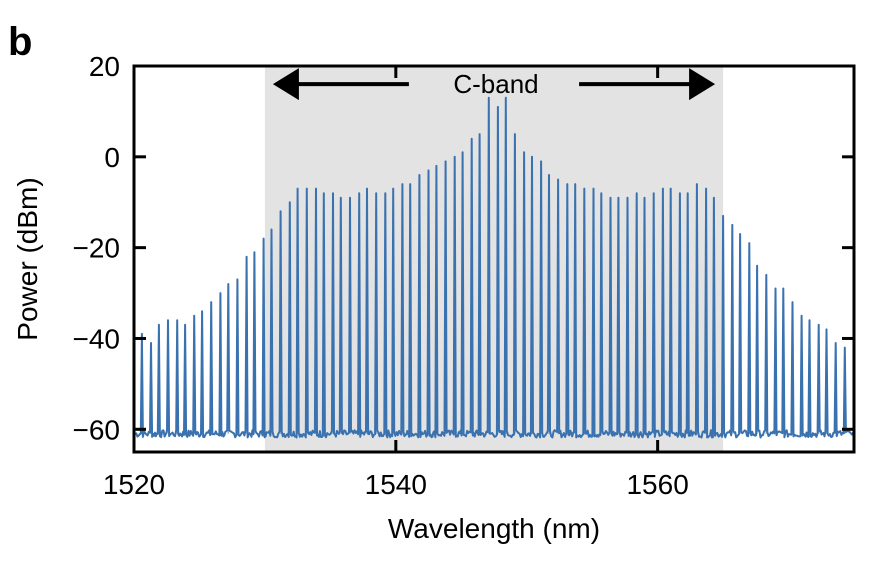  What do you see at coordinates (97, 429) in the screenshot?
I see `y-tick-label: −60` at bounding box center [97, 429].